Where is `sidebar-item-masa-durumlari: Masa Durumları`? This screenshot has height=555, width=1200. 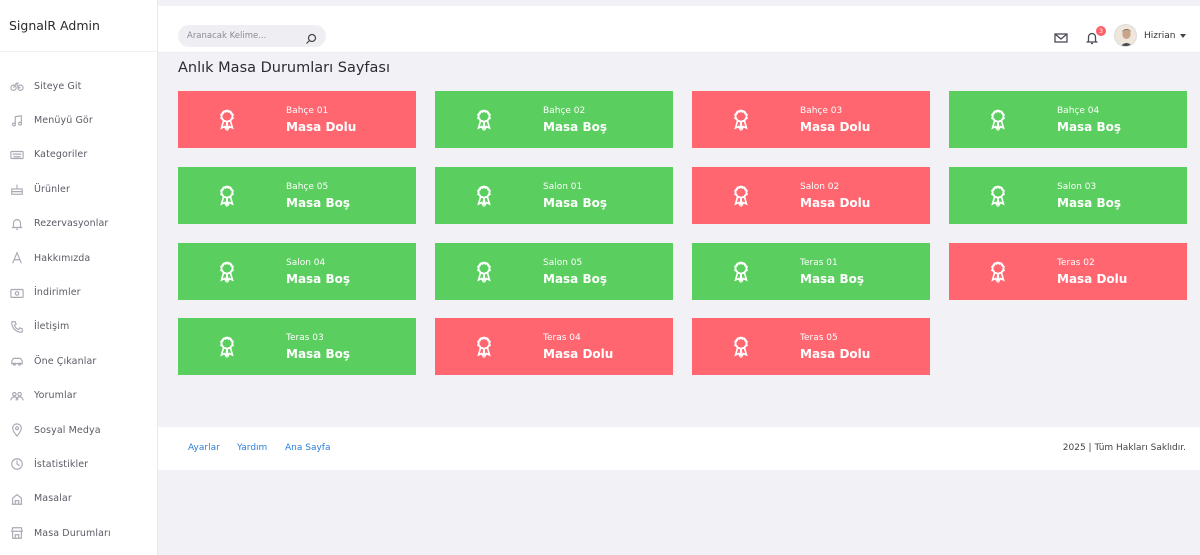
sidebar-item-masa-durumlari: Masa Durumları is located at coordinates (78, 533).